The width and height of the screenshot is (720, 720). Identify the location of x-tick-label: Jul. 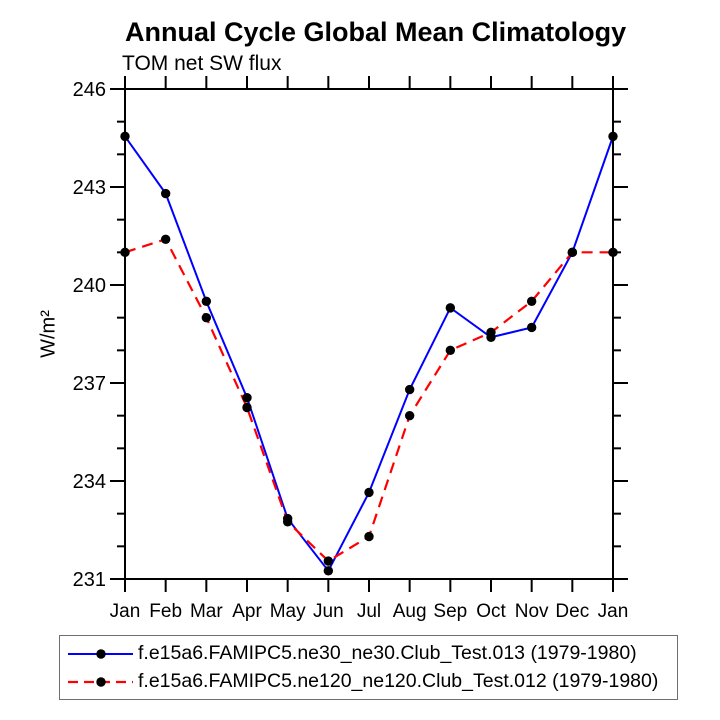
(369, 611).